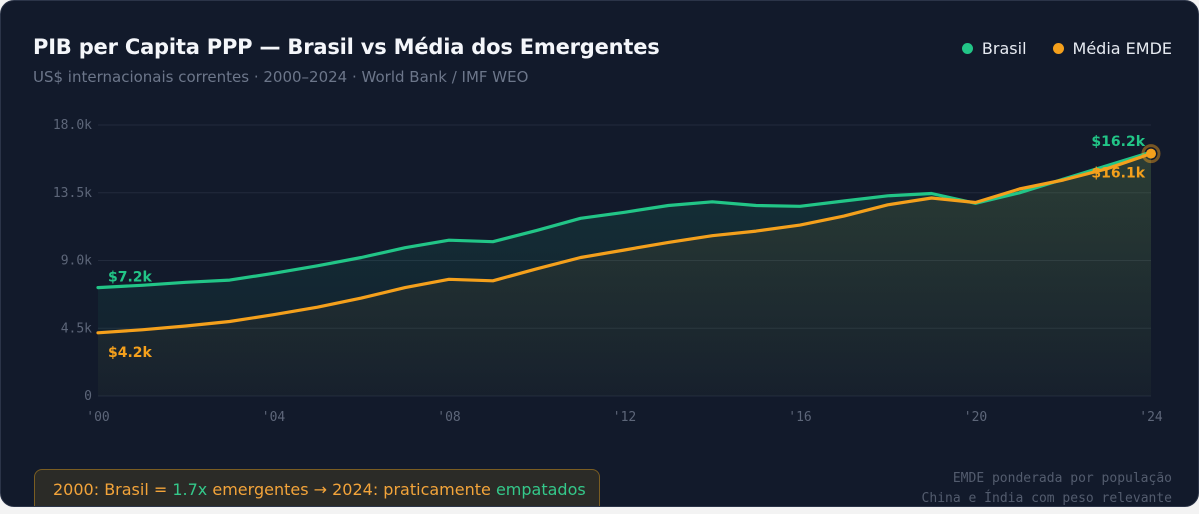  What do you see at coordinates (540, 489) in the screenshot?
I see `callout-tied: empatados` at bounding box center [540, 489].